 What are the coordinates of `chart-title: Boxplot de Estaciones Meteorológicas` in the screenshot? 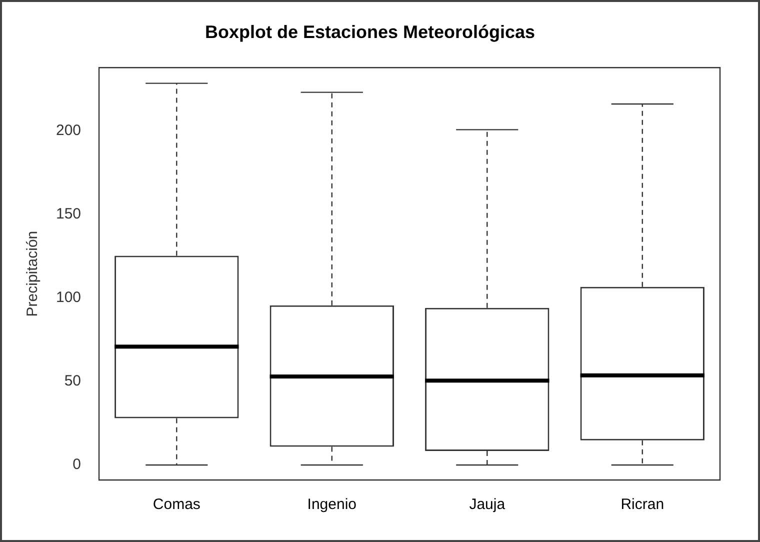 It's located at (370, 32).